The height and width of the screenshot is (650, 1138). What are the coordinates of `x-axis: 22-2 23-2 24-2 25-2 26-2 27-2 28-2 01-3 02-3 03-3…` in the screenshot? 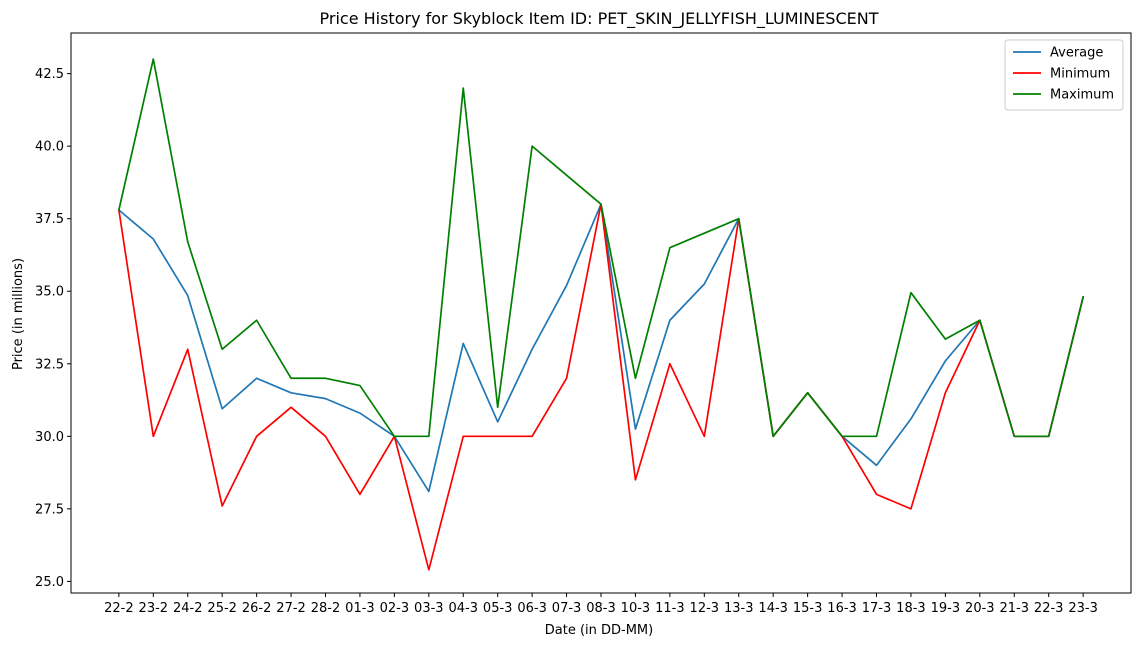 It's located at (601, 604).